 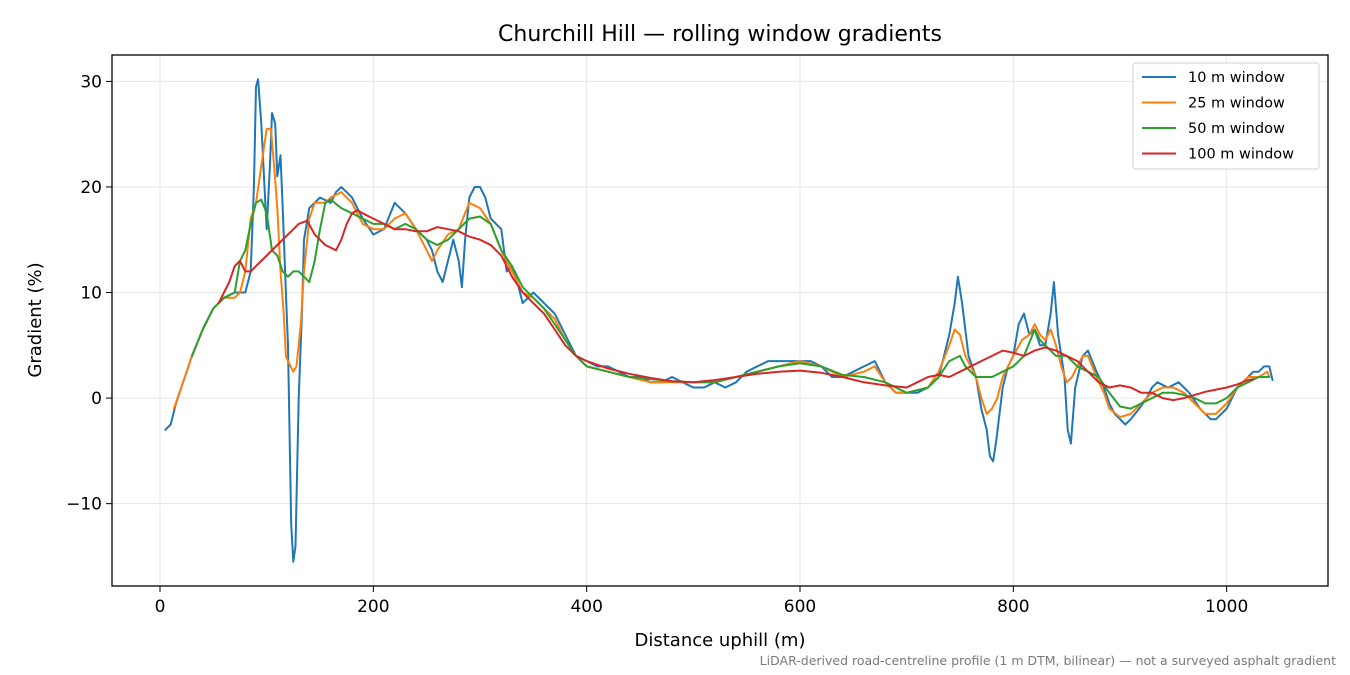 I want to click on legend-label: 100 m window, so click(x=1241, y=155).